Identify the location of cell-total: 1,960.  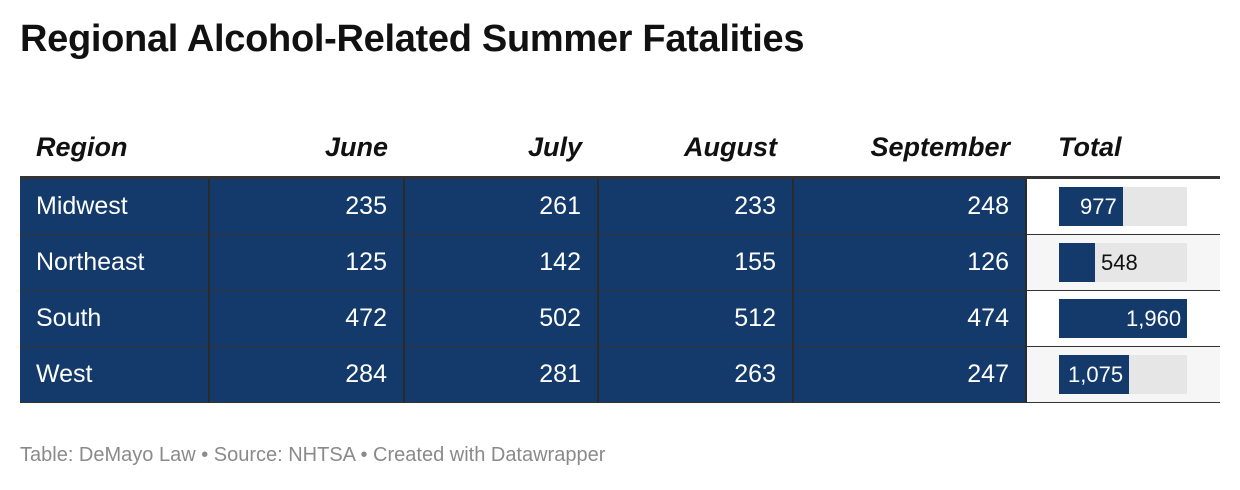
(1123, 318).